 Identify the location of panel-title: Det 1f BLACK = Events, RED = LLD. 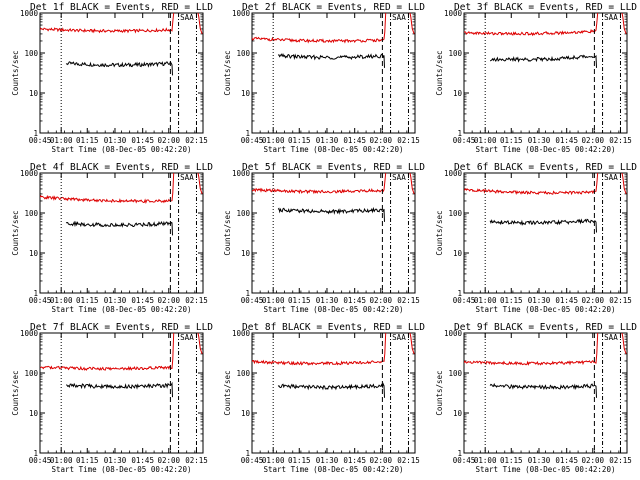
(121, 7).